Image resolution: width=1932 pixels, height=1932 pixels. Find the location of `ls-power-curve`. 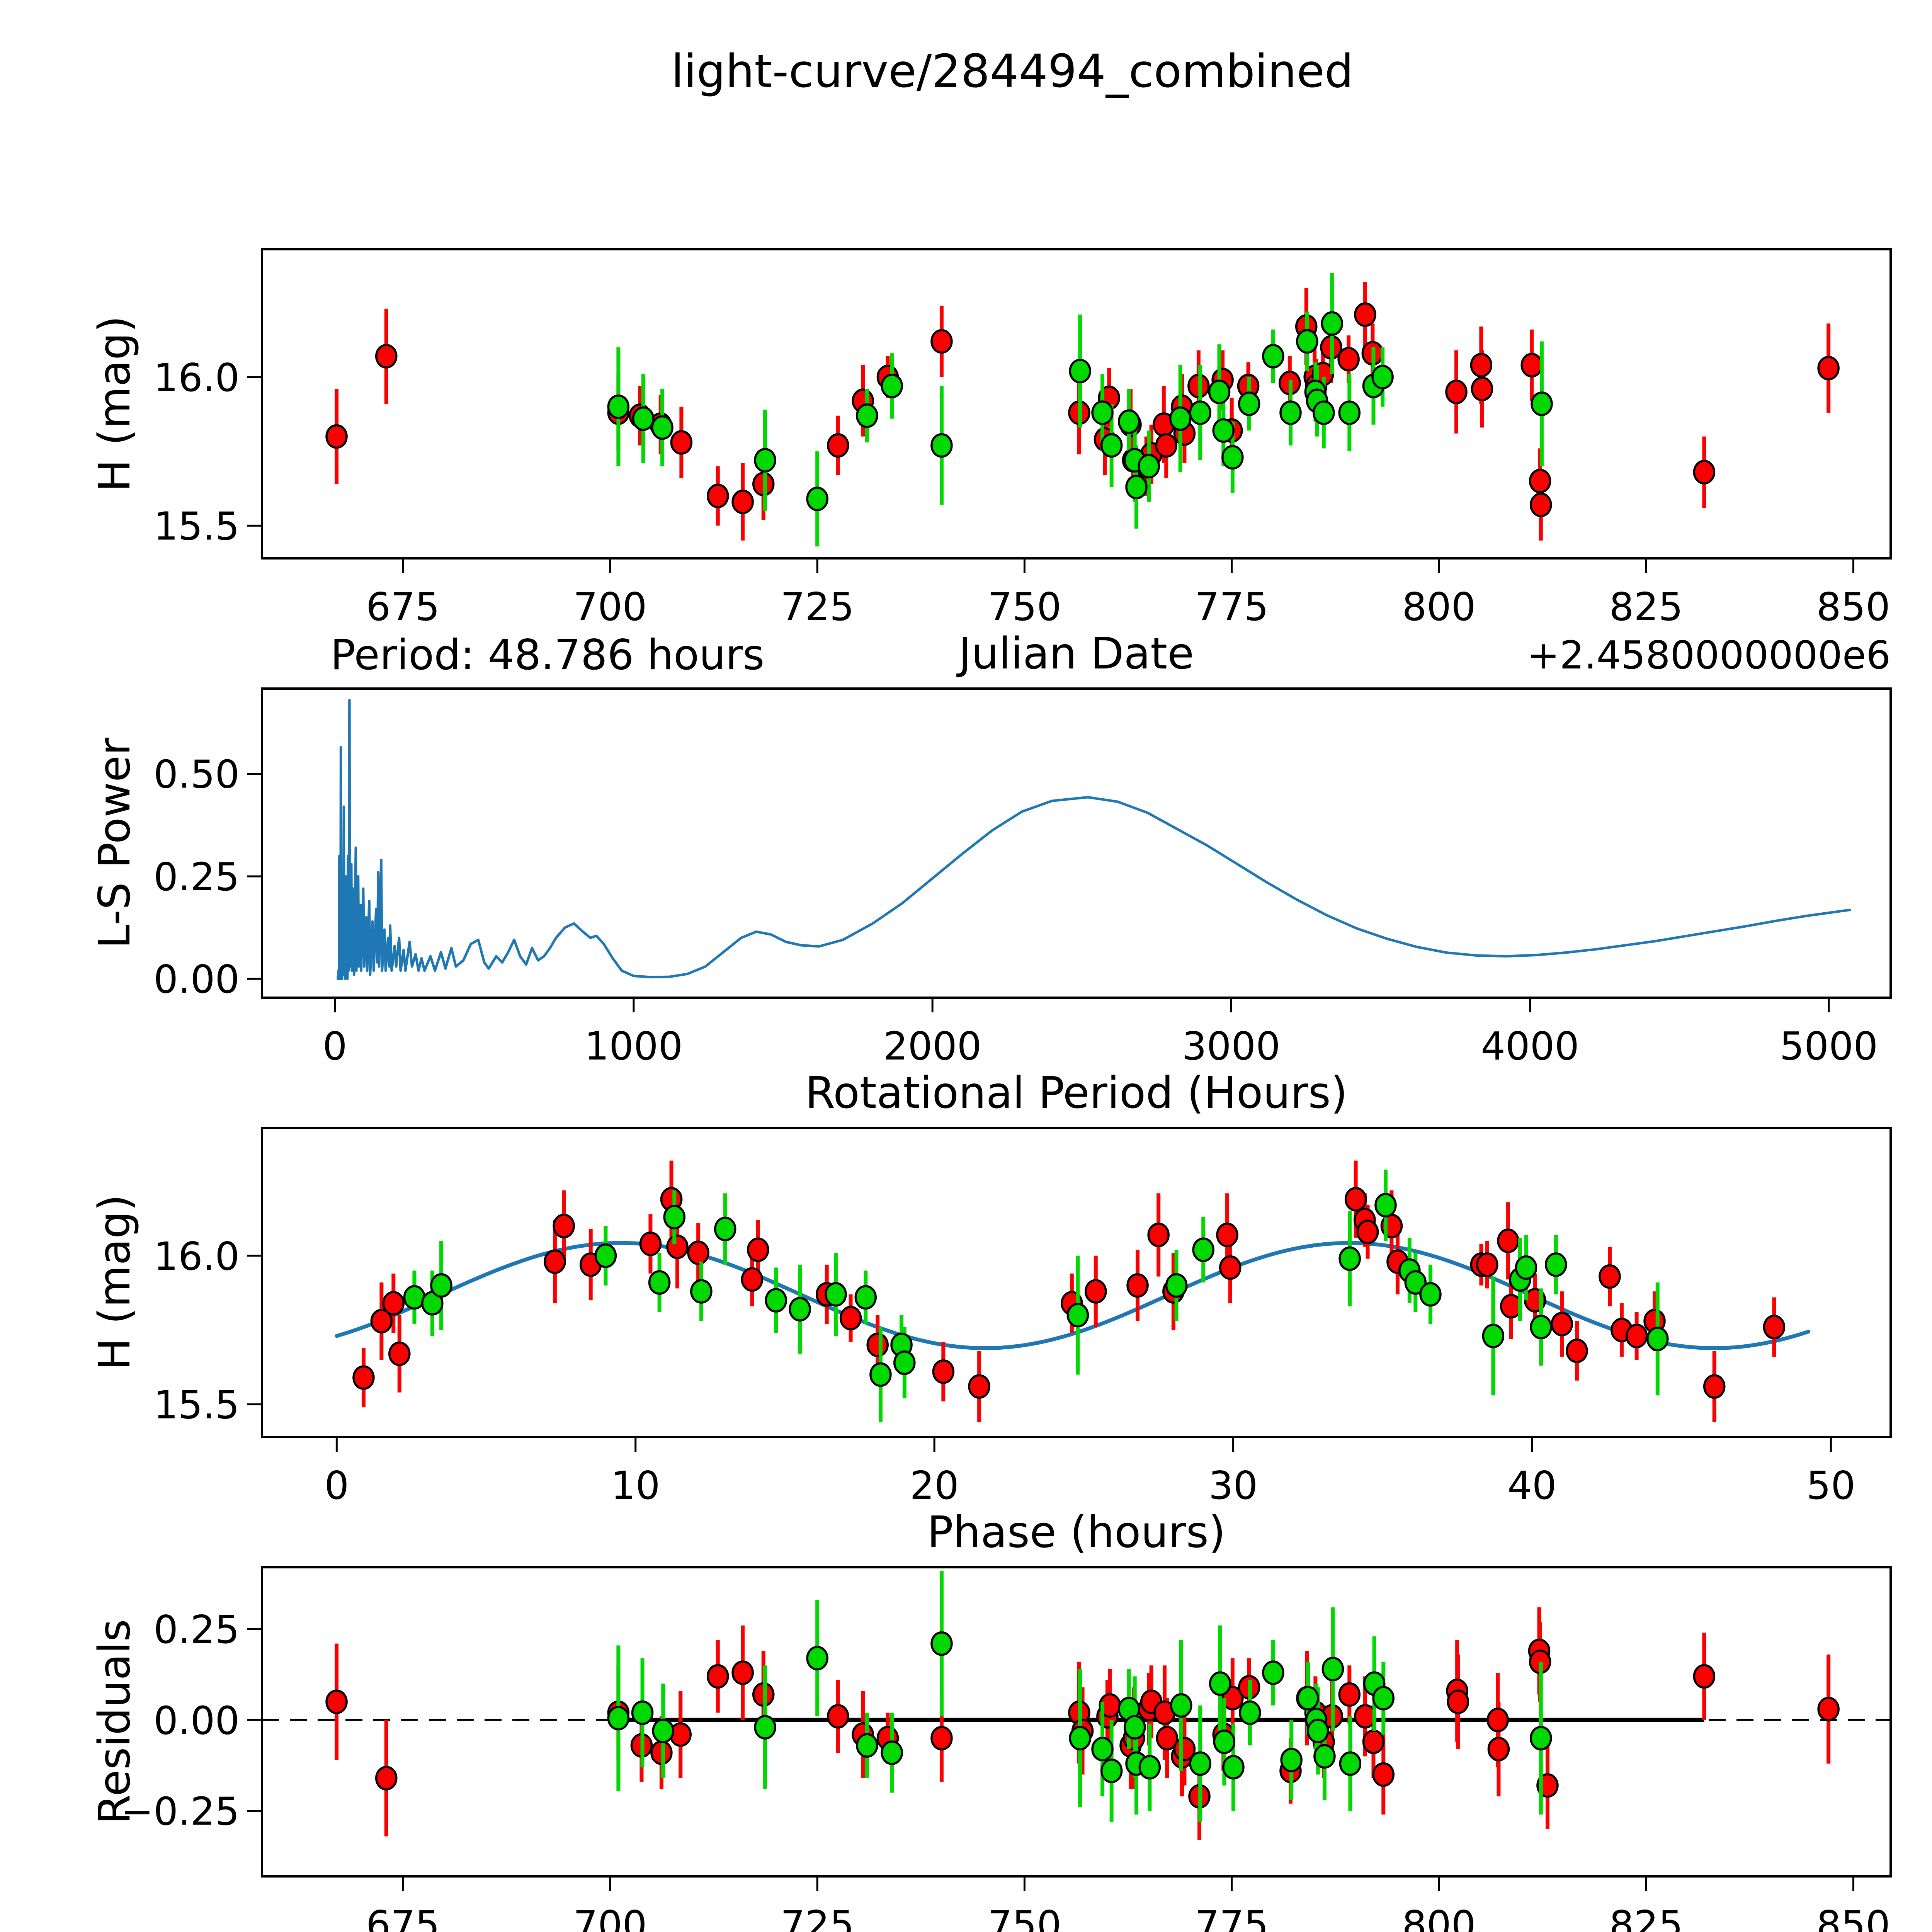

ls-power-curve is located at coordinates (1094, 840).